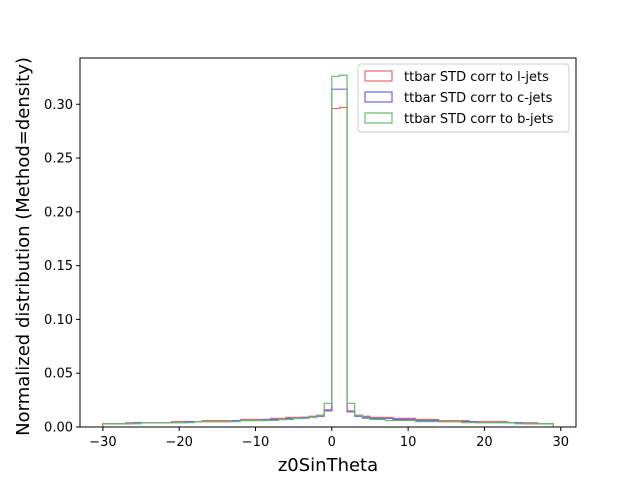 Image resolution: width=640 pixels, height=480 pixels. What do you see at coordinates (479, 119) in the screenshot?
I see `legend-label-3: ttbar STD corr to b-jets` at bounding box center [479, 119].